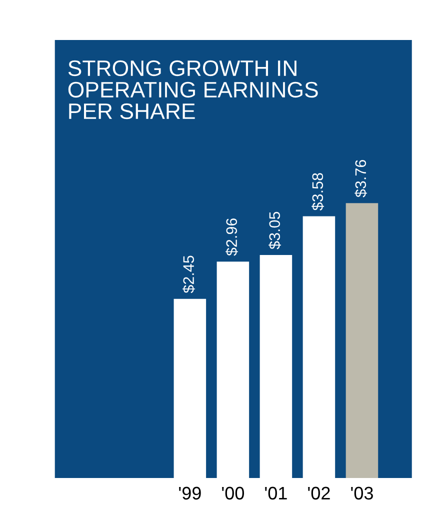 The height and width of the screenshot is (527, 422). I want to click on x-tick-label: '01, so click(276, 493).